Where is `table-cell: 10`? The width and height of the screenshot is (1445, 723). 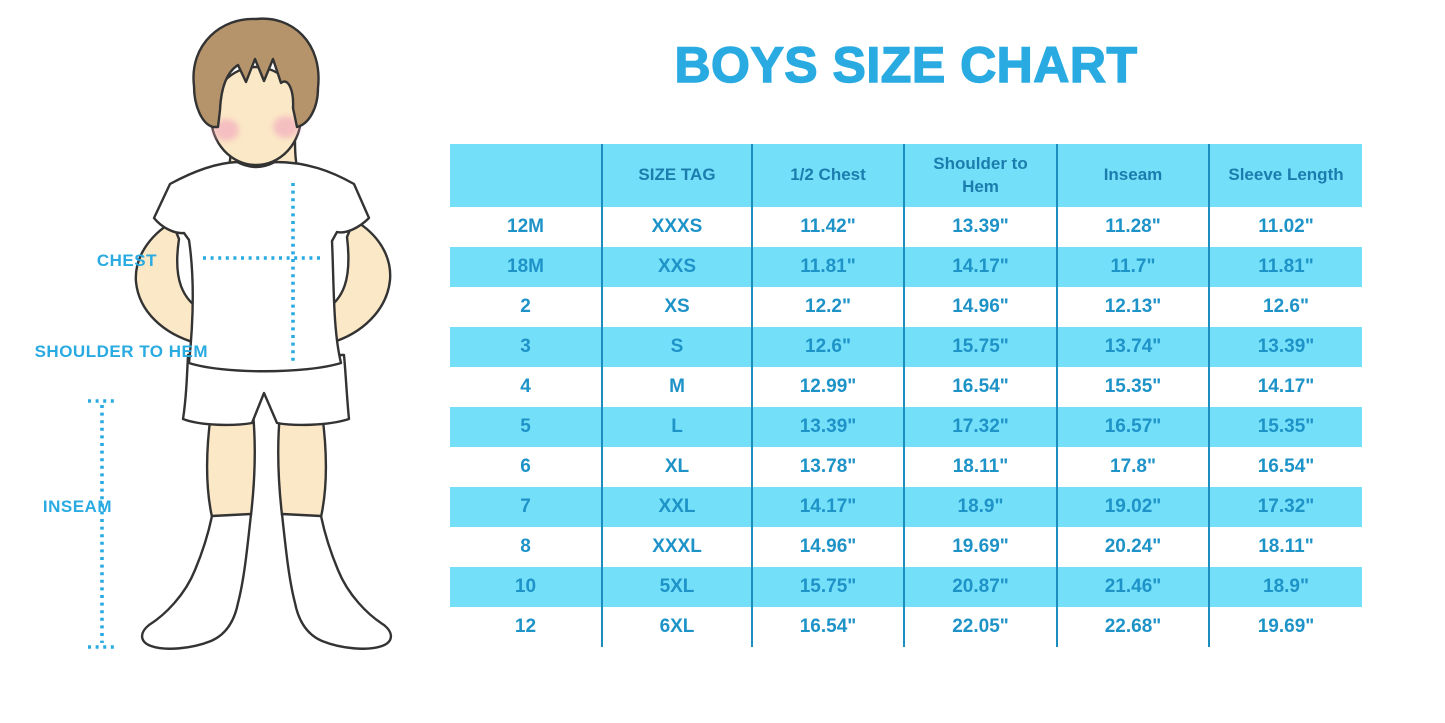 table-cell: 10 is located at coordinates (526, 587).